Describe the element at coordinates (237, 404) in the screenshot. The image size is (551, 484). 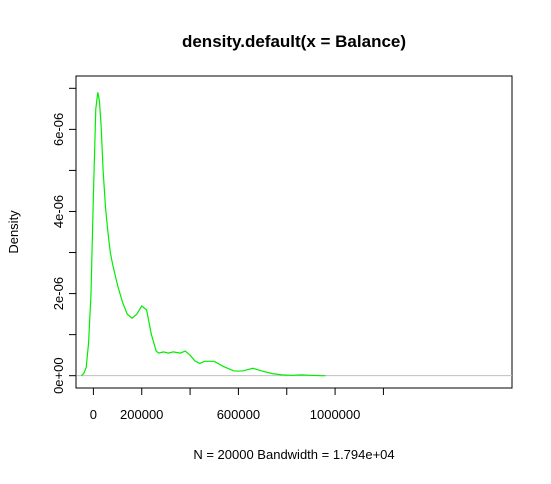
I see `x-axis: 0 200000 600000 1000000` at that location.